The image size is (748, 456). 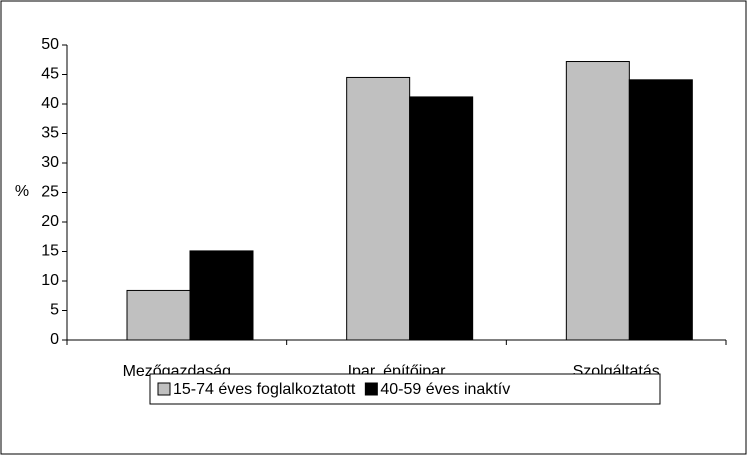 I want to click on y-tick-label: 30, so click(x=50, y=162).